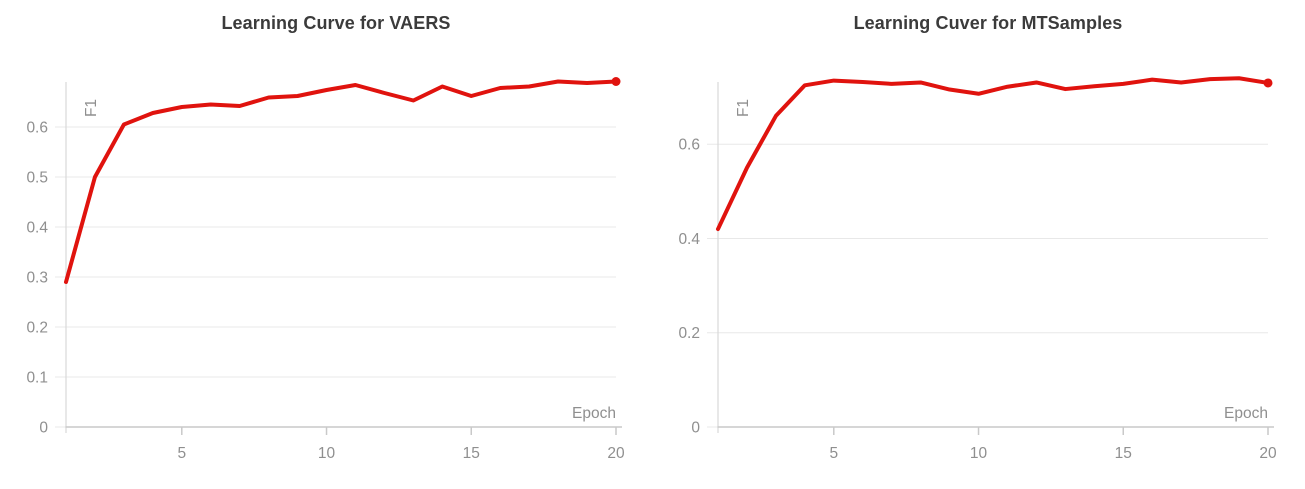  Describe the element at coordinates (988, 23) in the screenshot. I see `chart-title-mtsamples: Learning Cuver for MTSamples` at that location.